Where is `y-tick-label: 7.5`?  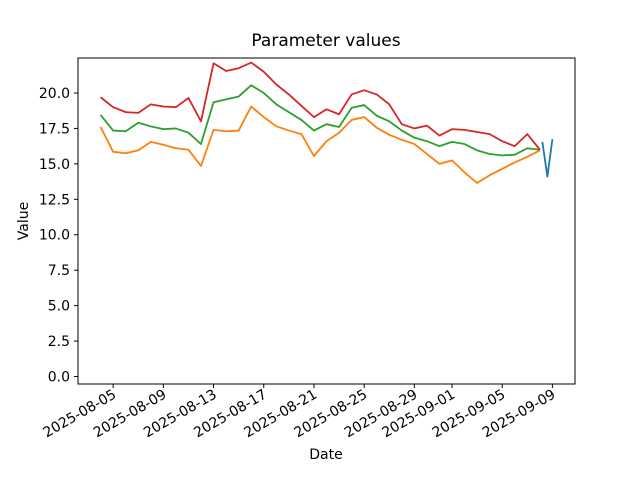 y-tick-label: 7.5 is located at coordinates (59, 271).